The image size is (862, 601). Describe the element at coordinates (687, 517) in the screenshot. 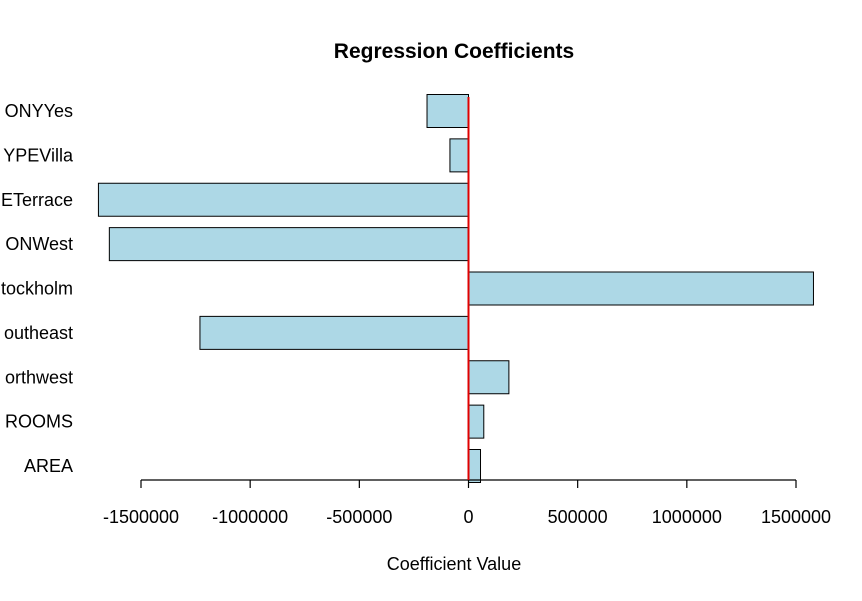

I see `x-tick-label: 1000000` at that location.